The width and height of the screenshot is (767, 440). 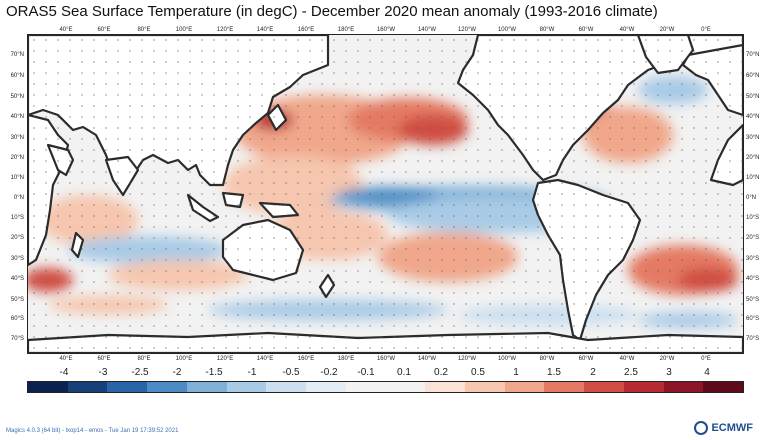 What do you see at coordinates (554, 372) in the screenshot?
I see `colorbar-label: 1.5` at bounding box center [554, 372].